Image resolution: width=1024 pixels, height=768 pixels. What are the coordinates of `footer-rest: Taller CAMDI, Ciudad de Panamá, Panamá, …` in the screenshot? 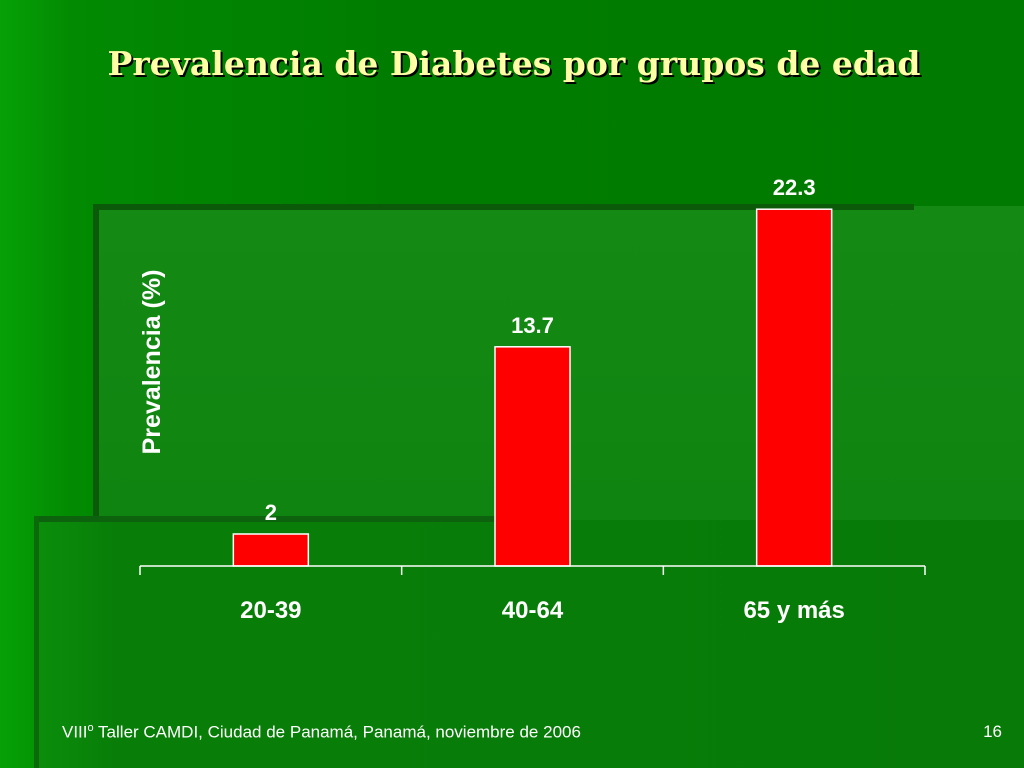 It's located at (337, 732).